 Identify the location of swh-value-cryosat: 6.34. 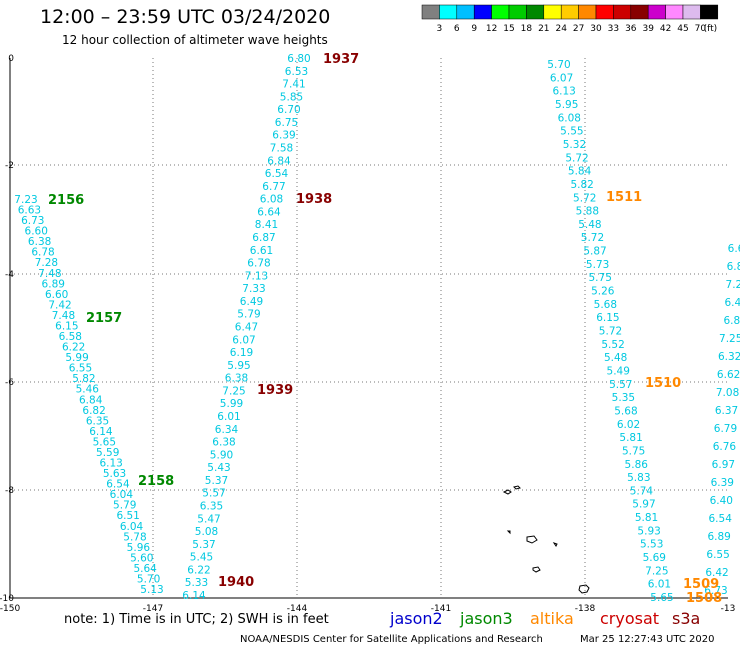
(227, 430).